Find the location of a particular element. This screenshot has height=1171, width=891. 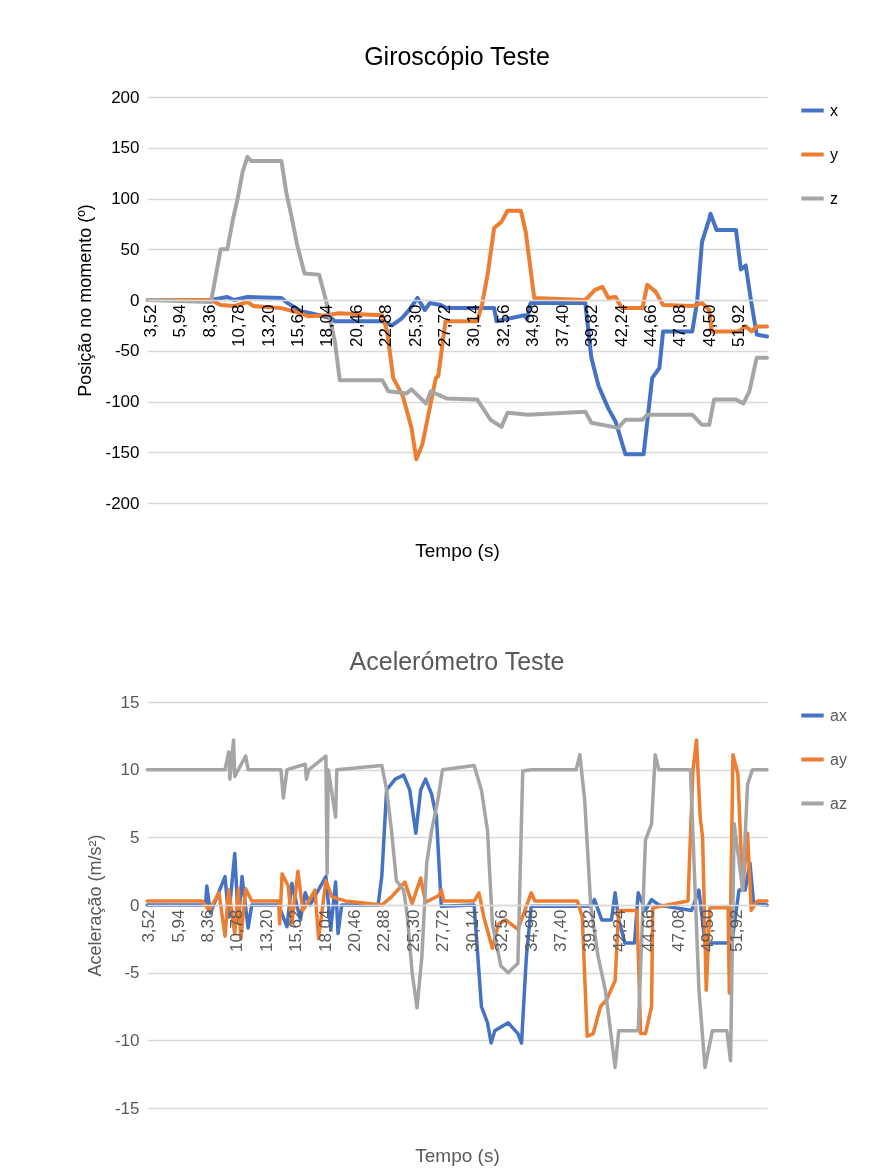

y-tick-label: -10 is located at coordinates (127, 1040).